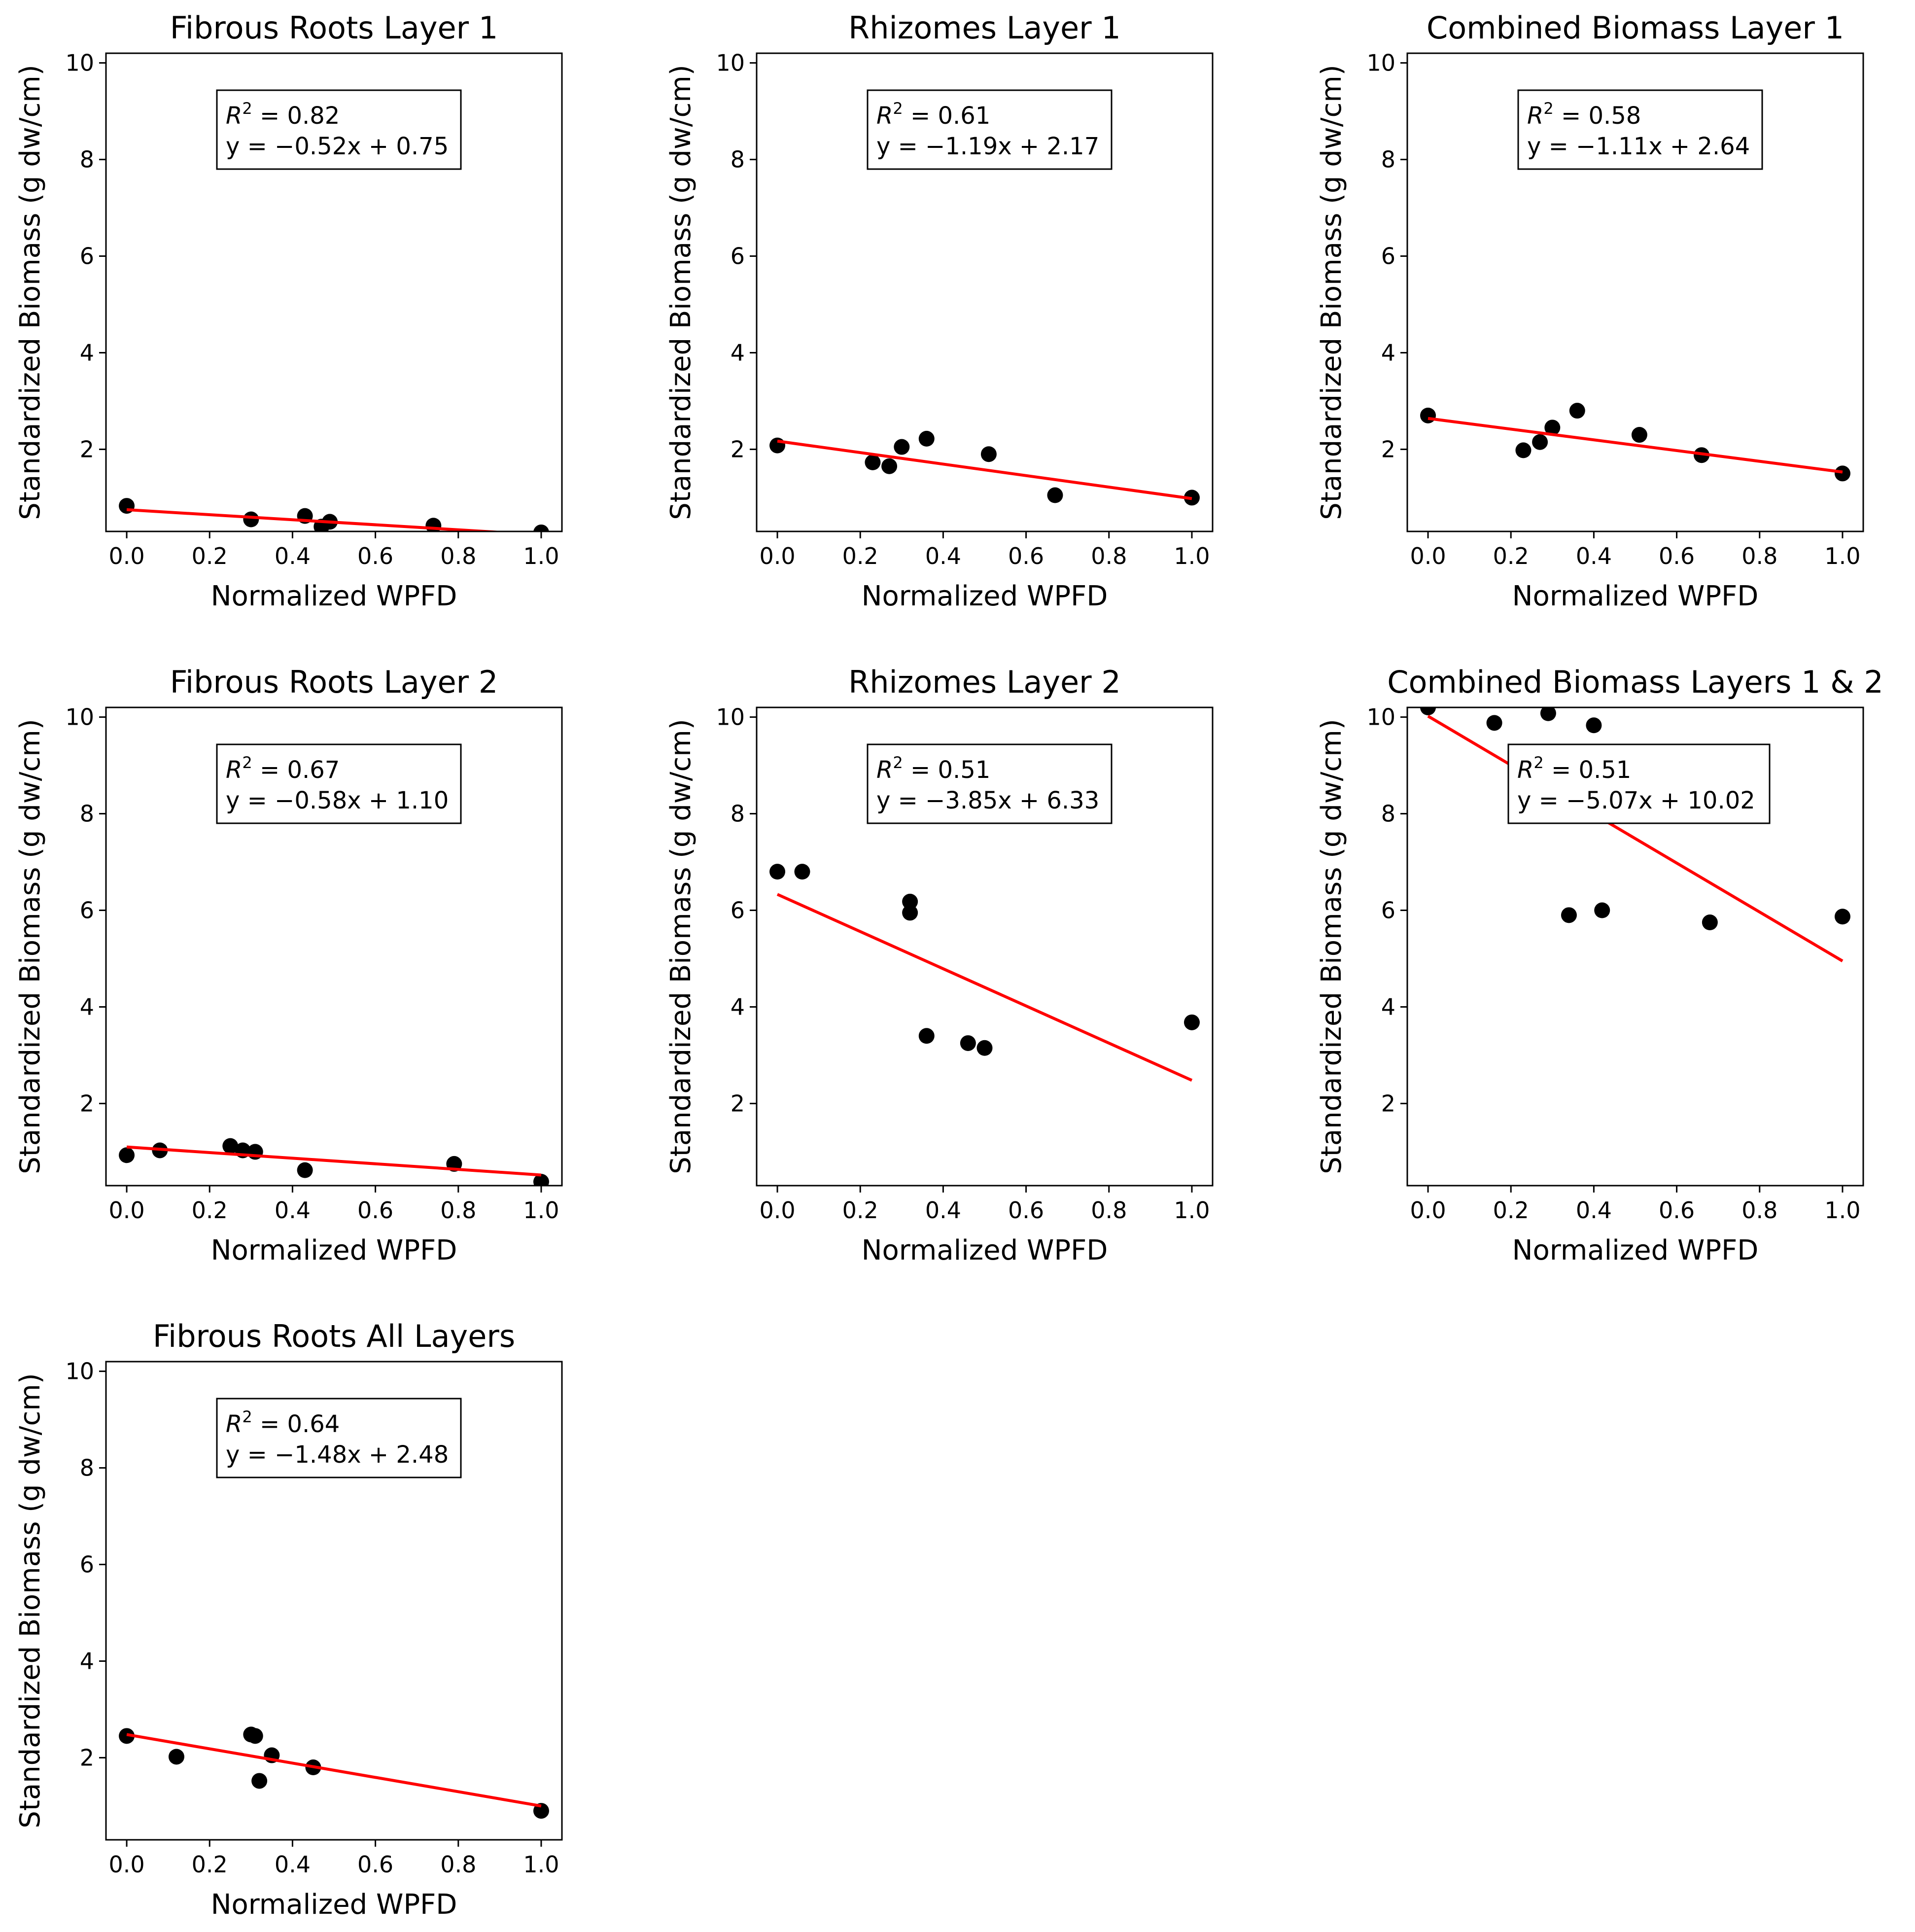 The height and width of the screenshot is (1932, 1915). What do you see at coordinates (337, 1455) in the screenshot?
I see `chart-7-equation: y = −1.48x + 2.48` at bounding box center [337, 1455].